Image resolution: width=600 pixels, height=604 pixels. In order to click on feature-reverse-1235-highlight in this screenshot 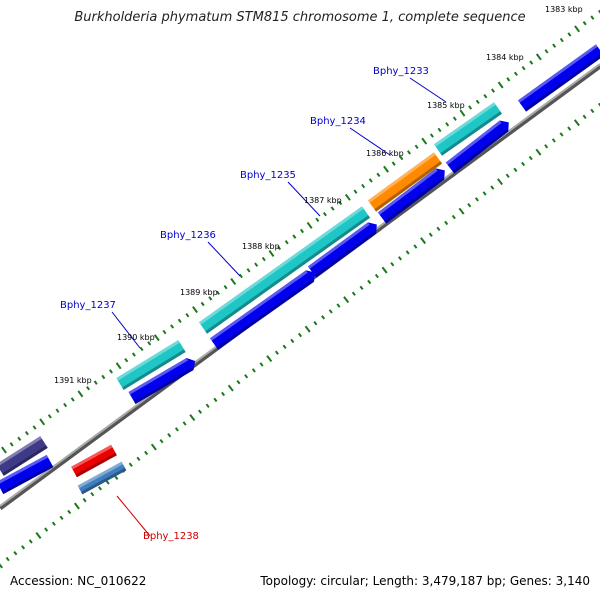, I will do `click(338, 245)`.